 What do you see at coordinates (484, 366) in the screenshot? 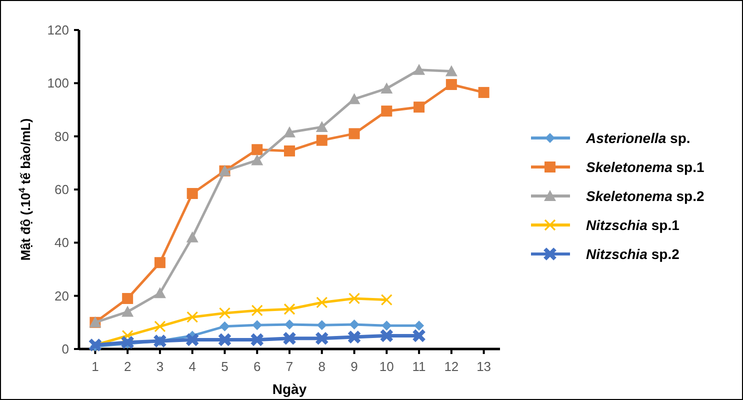
I see `x-tick-label: 13` at bounding box center [484, 366].